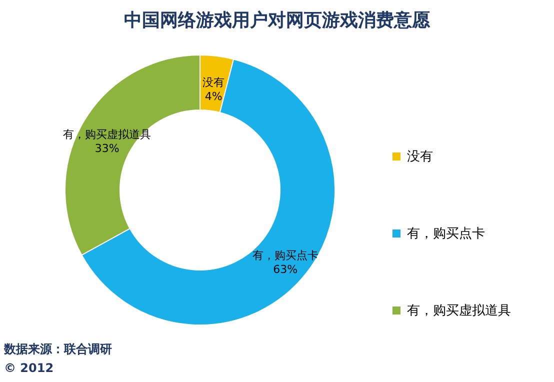 This screenshot has width=554, height=382. Describe the element at coordinates (213, 82) in the screenshot. I see `slice-label: 没有` at that location.